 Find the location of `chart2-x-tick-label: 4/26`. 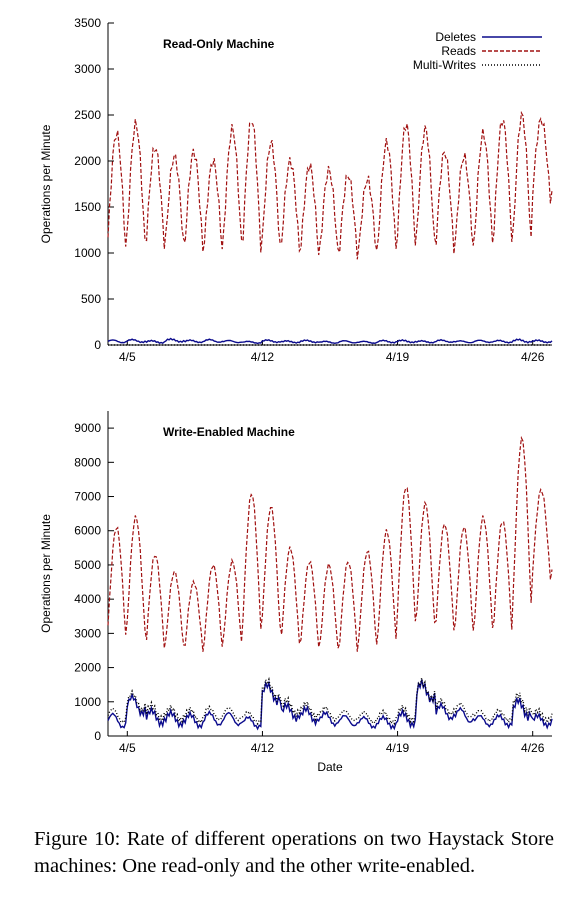

chart2-x-tick-label: 4/26 is located at coordinates (533, 748).